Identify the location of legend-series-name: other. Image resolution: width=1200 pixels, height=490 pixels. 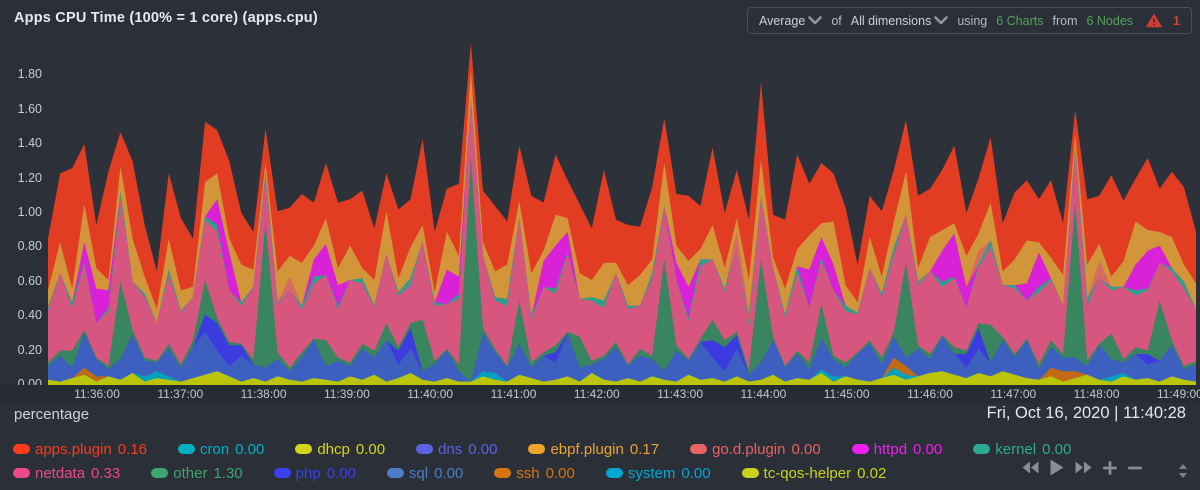
(190, 473).